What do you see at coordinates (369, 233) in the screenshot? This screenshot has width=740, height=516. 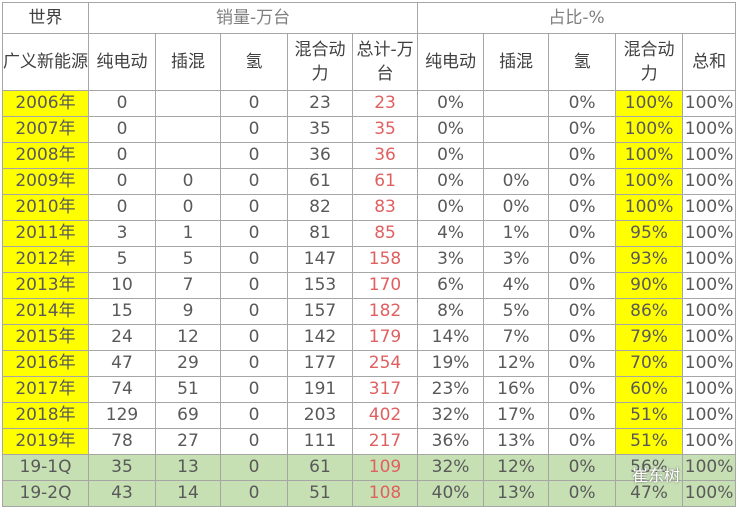 I see `table-row: 2011年 3 1 0 81 85 4% 1% 0% 95% 100%` at bounding box center [369, 233].